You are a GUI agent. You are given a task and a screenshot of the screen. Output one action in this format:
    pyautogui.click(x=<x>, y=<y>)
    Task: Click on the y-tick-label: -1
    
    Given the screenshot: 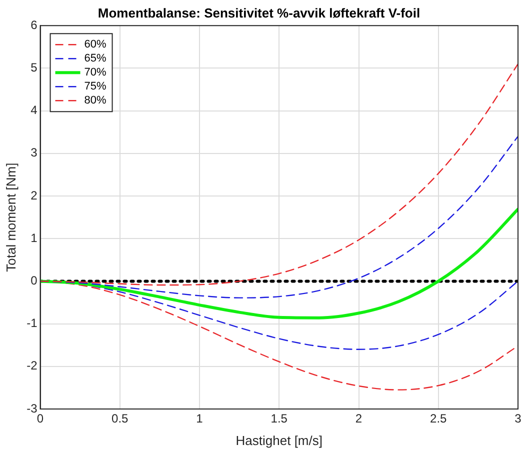 What is the action you would take?
    pyautogui.click(x=32, y=323)
    